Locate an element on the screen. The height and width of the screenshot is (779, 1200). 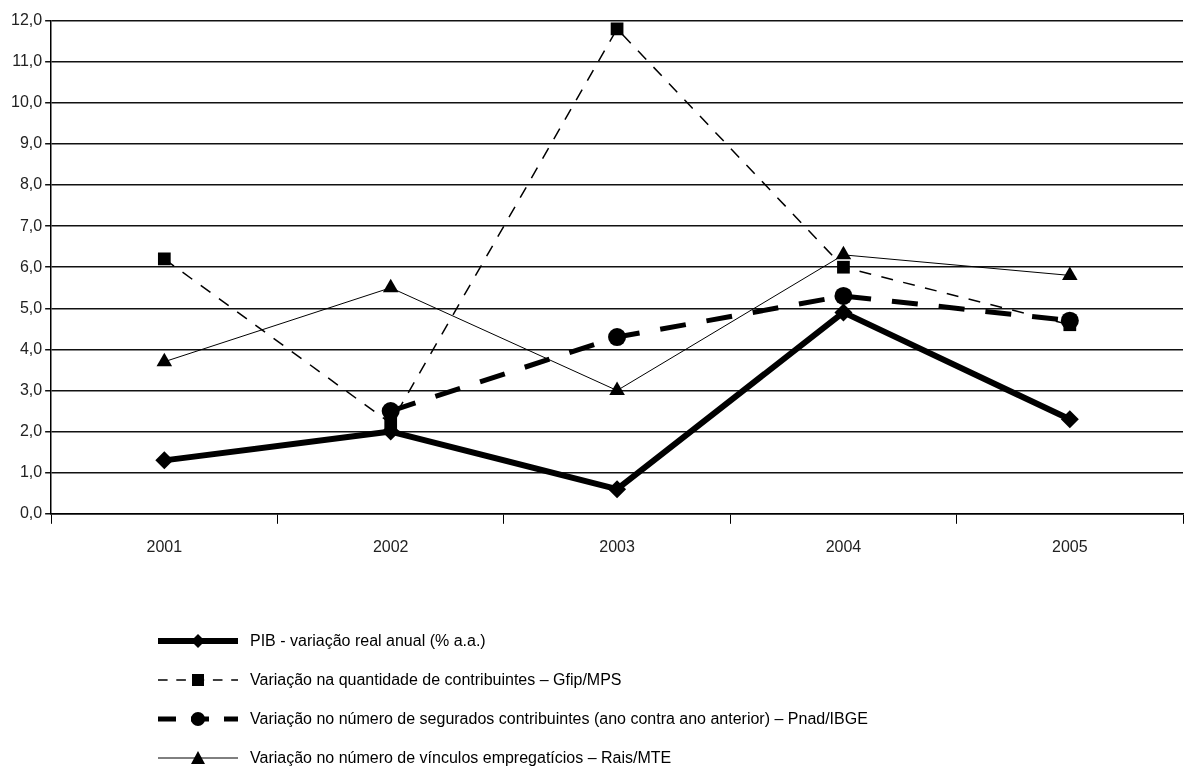
y-tick-label: 12,0 is located at coordinates (27, 20).